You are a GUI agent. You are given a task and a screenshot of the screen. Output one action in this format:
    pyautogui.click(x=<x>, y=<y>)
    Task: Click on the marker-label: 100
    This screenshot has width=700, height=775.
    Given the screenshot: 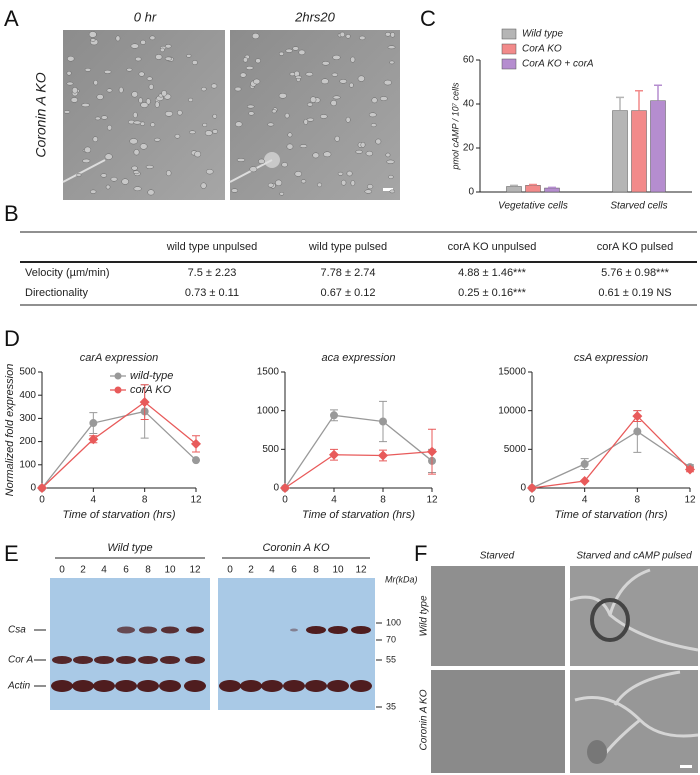 What is the action you would take?
    pyautogui.click(x=393, y=622)
    